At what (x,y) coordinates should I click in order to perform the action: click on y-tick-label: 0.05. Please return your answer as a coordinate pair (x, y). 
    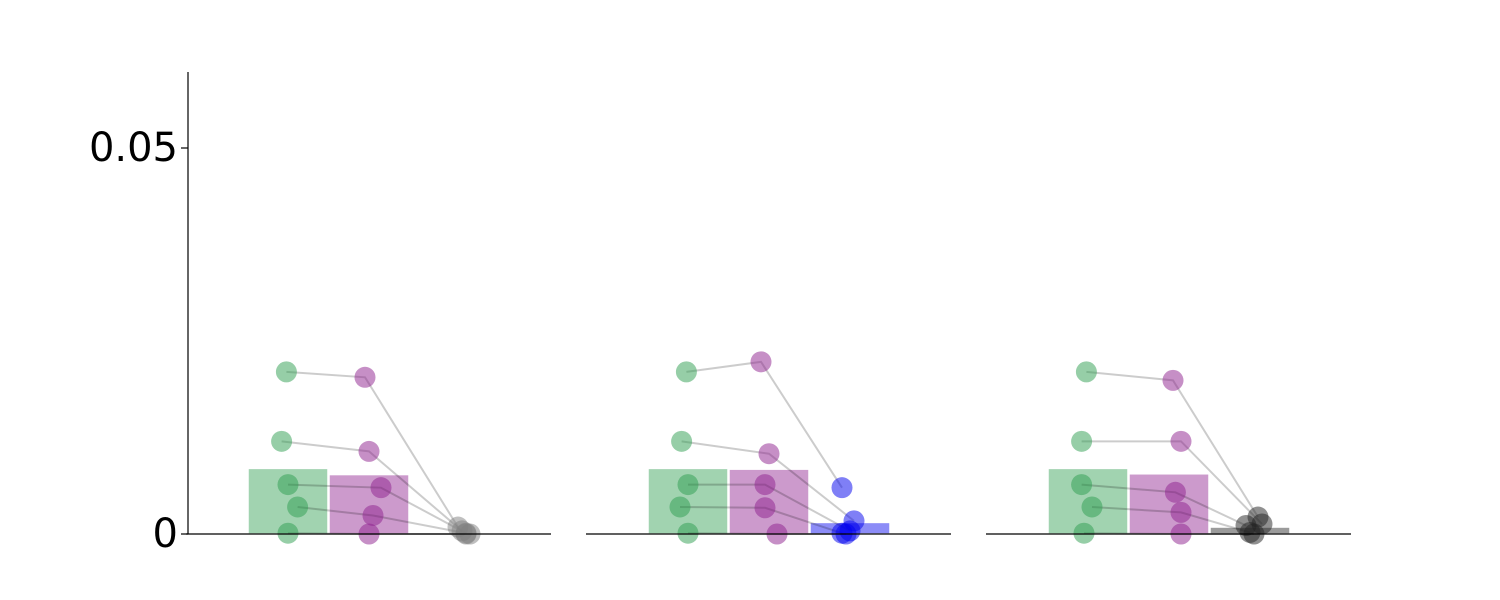
    Looking at the image, I should click on (133, 148).